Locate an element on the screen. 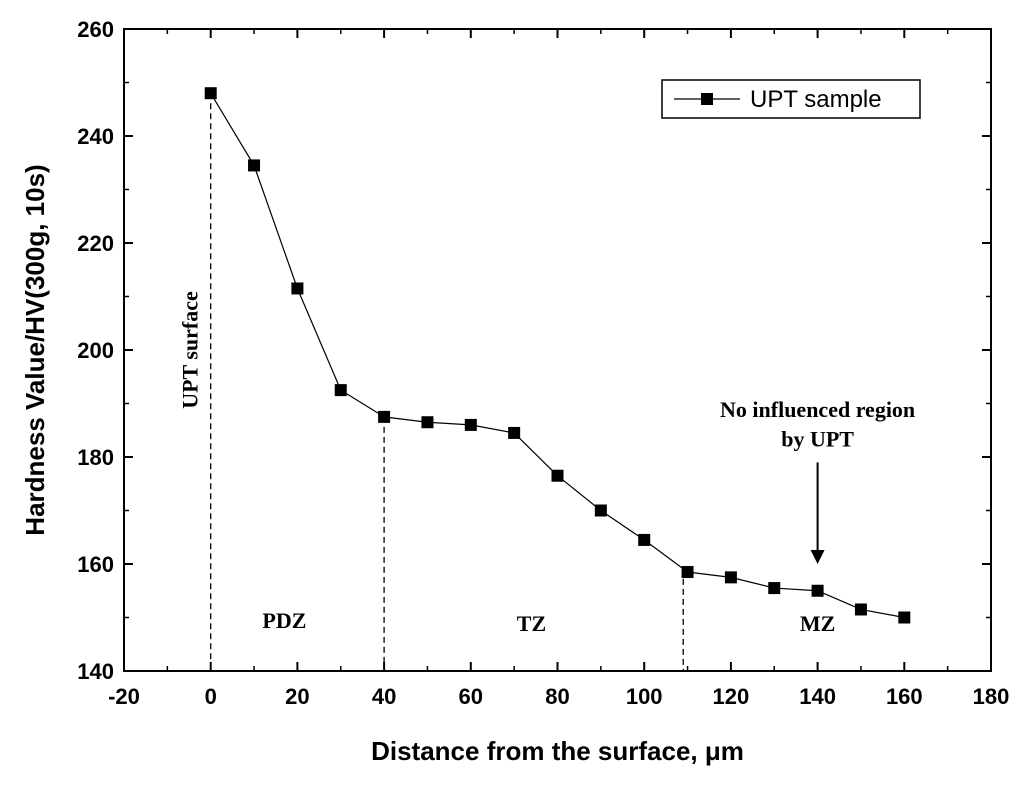  x-tick-label: 0 is located at coordinates (211, 696).